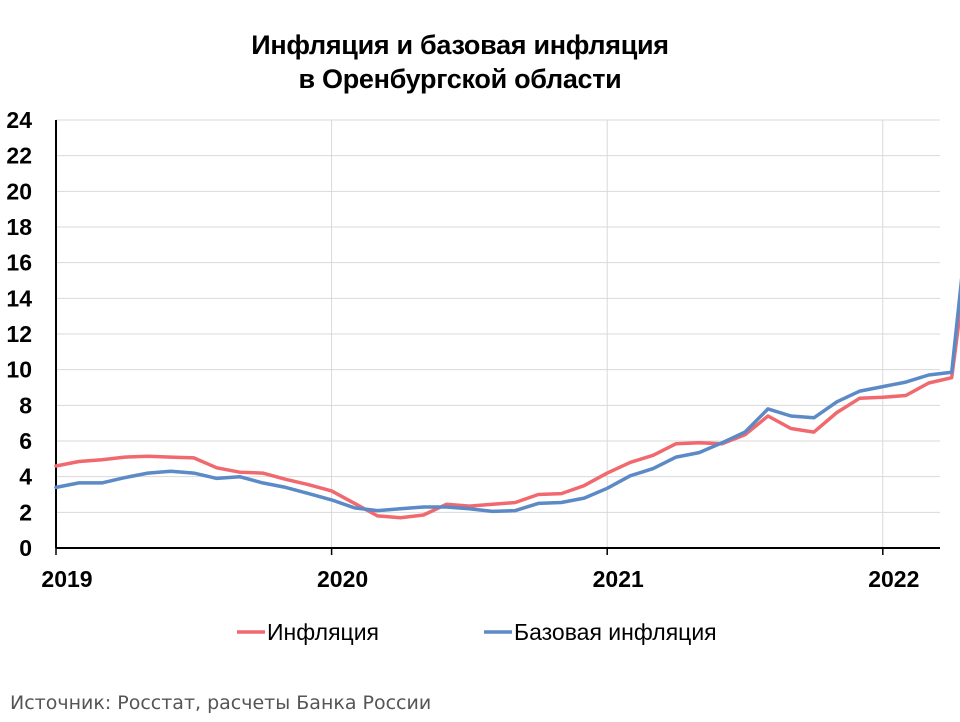  I want to click on y-tick-label-12: 12, so click(19, 334).